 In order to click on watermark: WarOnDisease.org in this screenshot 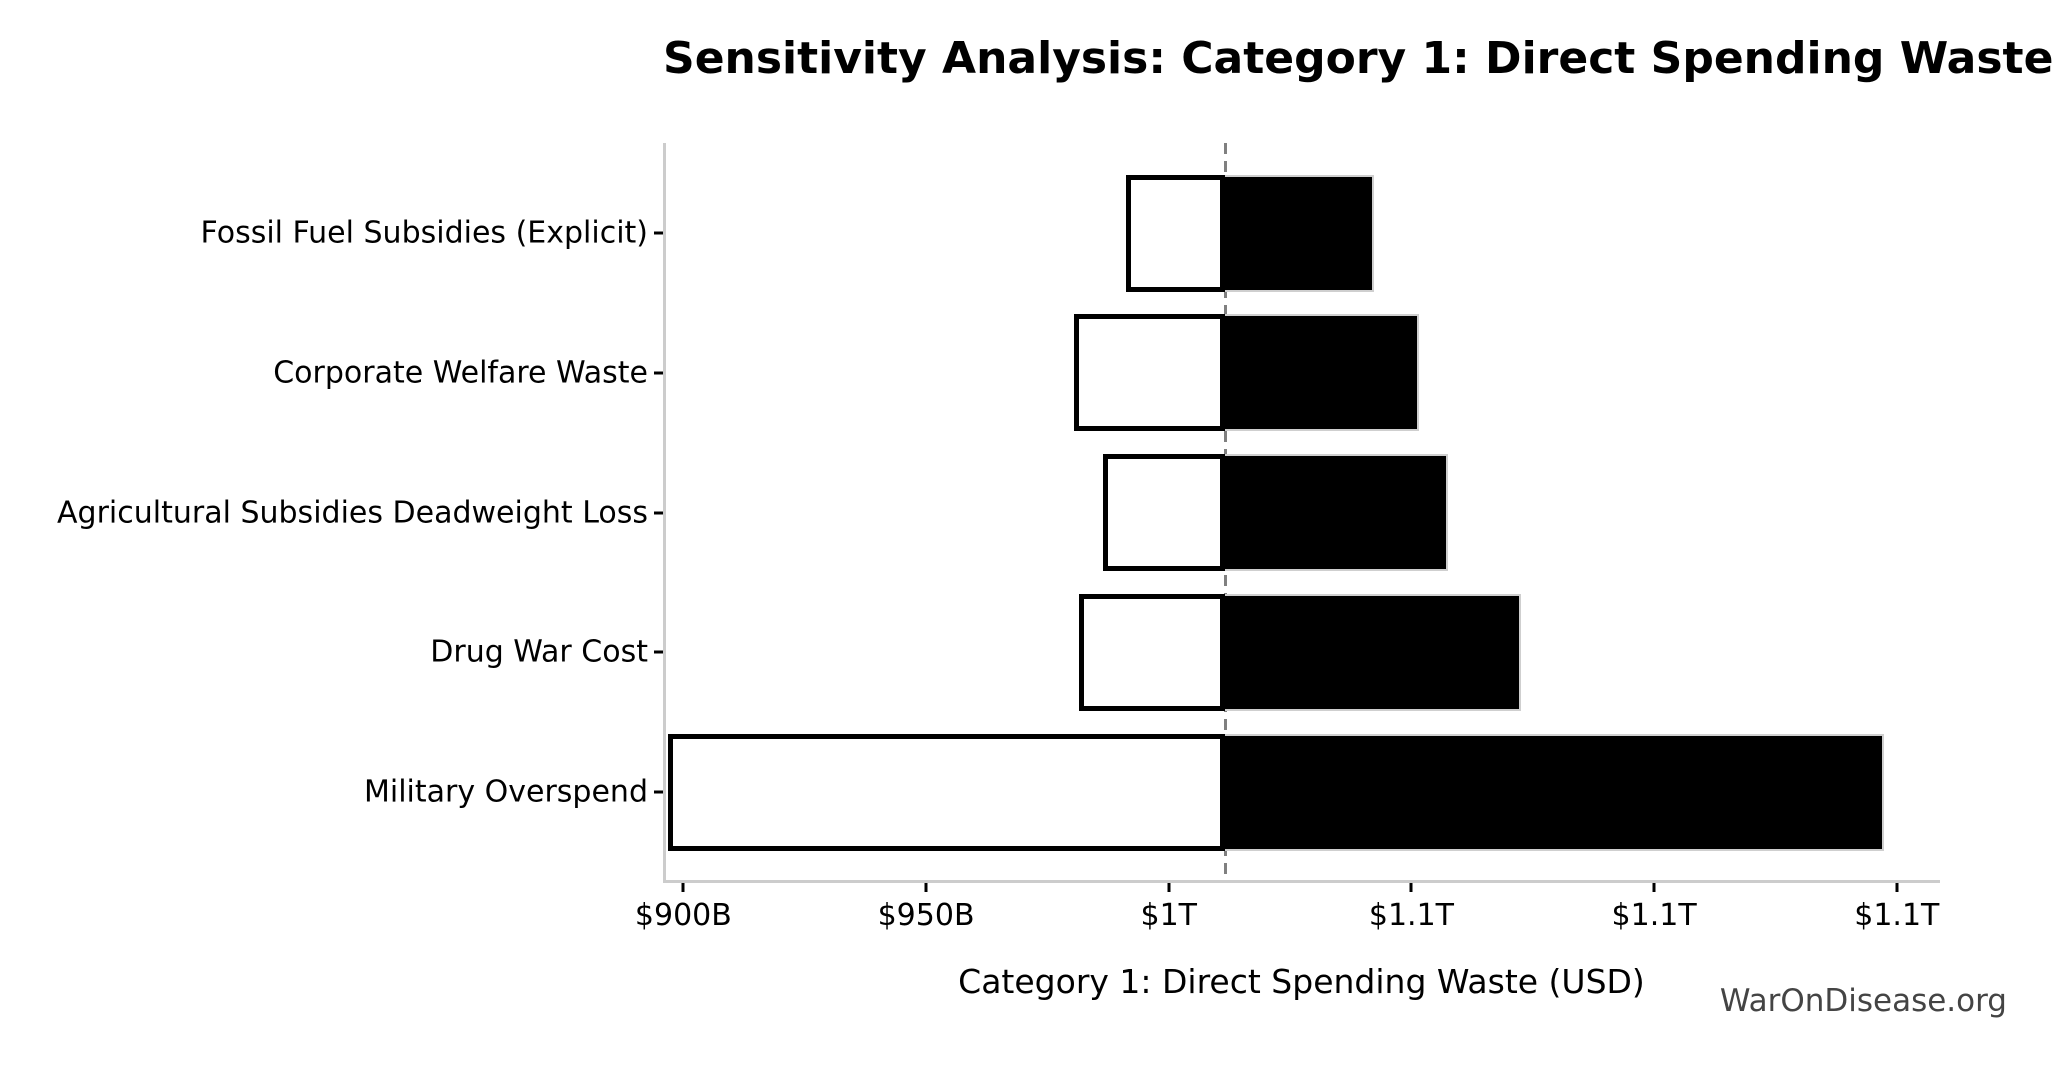, I will do `click(1863, 1001)`.